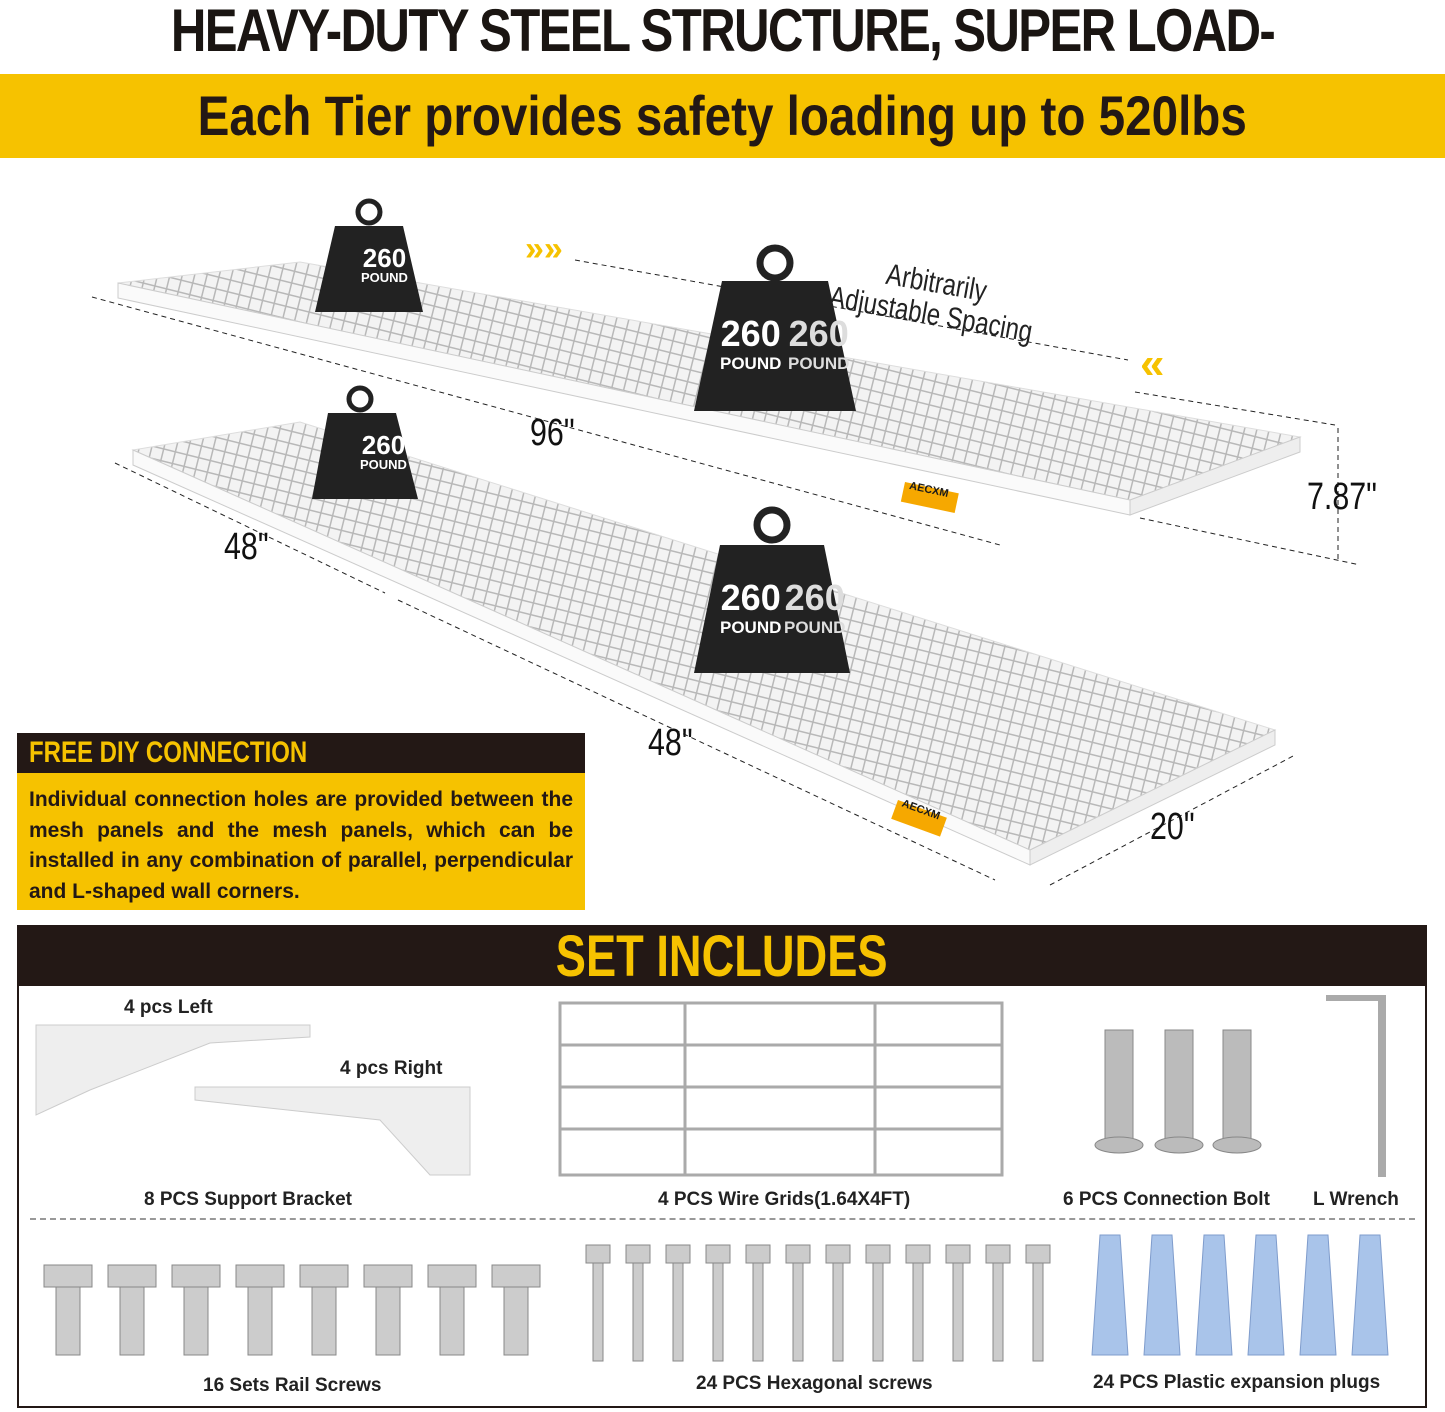 Image resolution: width=1445 pixels, height=1412 pixels. I want to click on rail-screw-icon, so click(292, 1310).